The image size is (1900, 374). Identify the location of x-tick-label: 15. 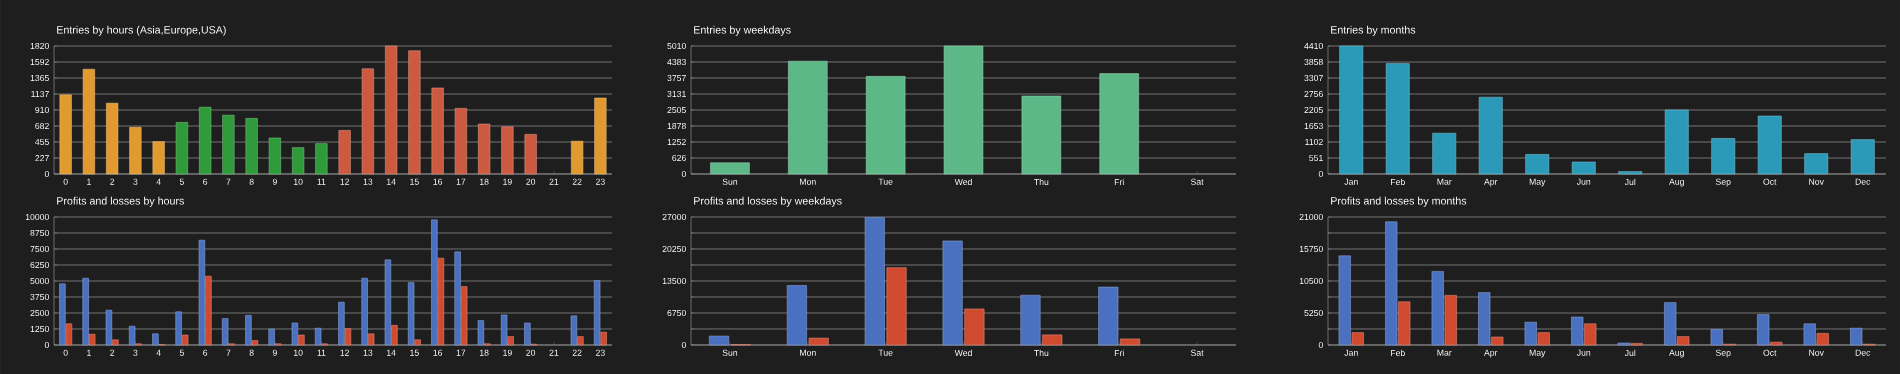
(414, 181).